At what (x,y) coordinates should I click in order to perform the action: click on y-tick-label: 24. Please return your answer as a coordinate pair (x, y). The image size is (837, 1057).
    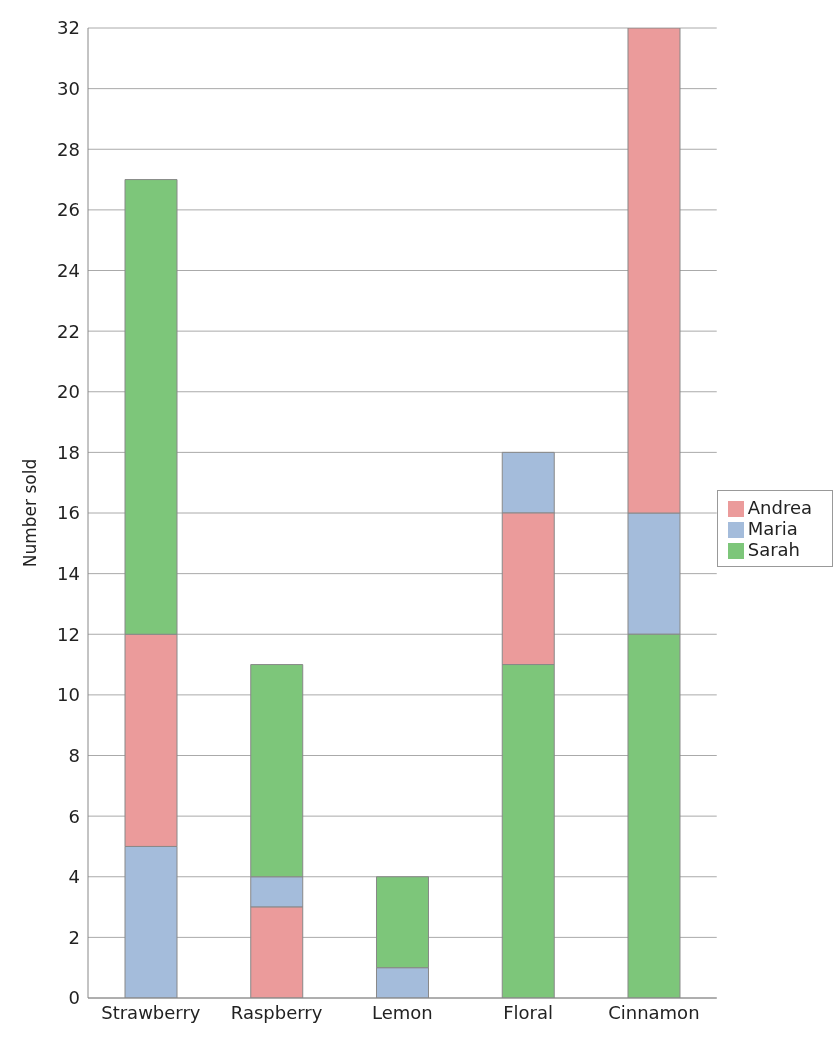
    Looking at the image, I should click on (68, 270).